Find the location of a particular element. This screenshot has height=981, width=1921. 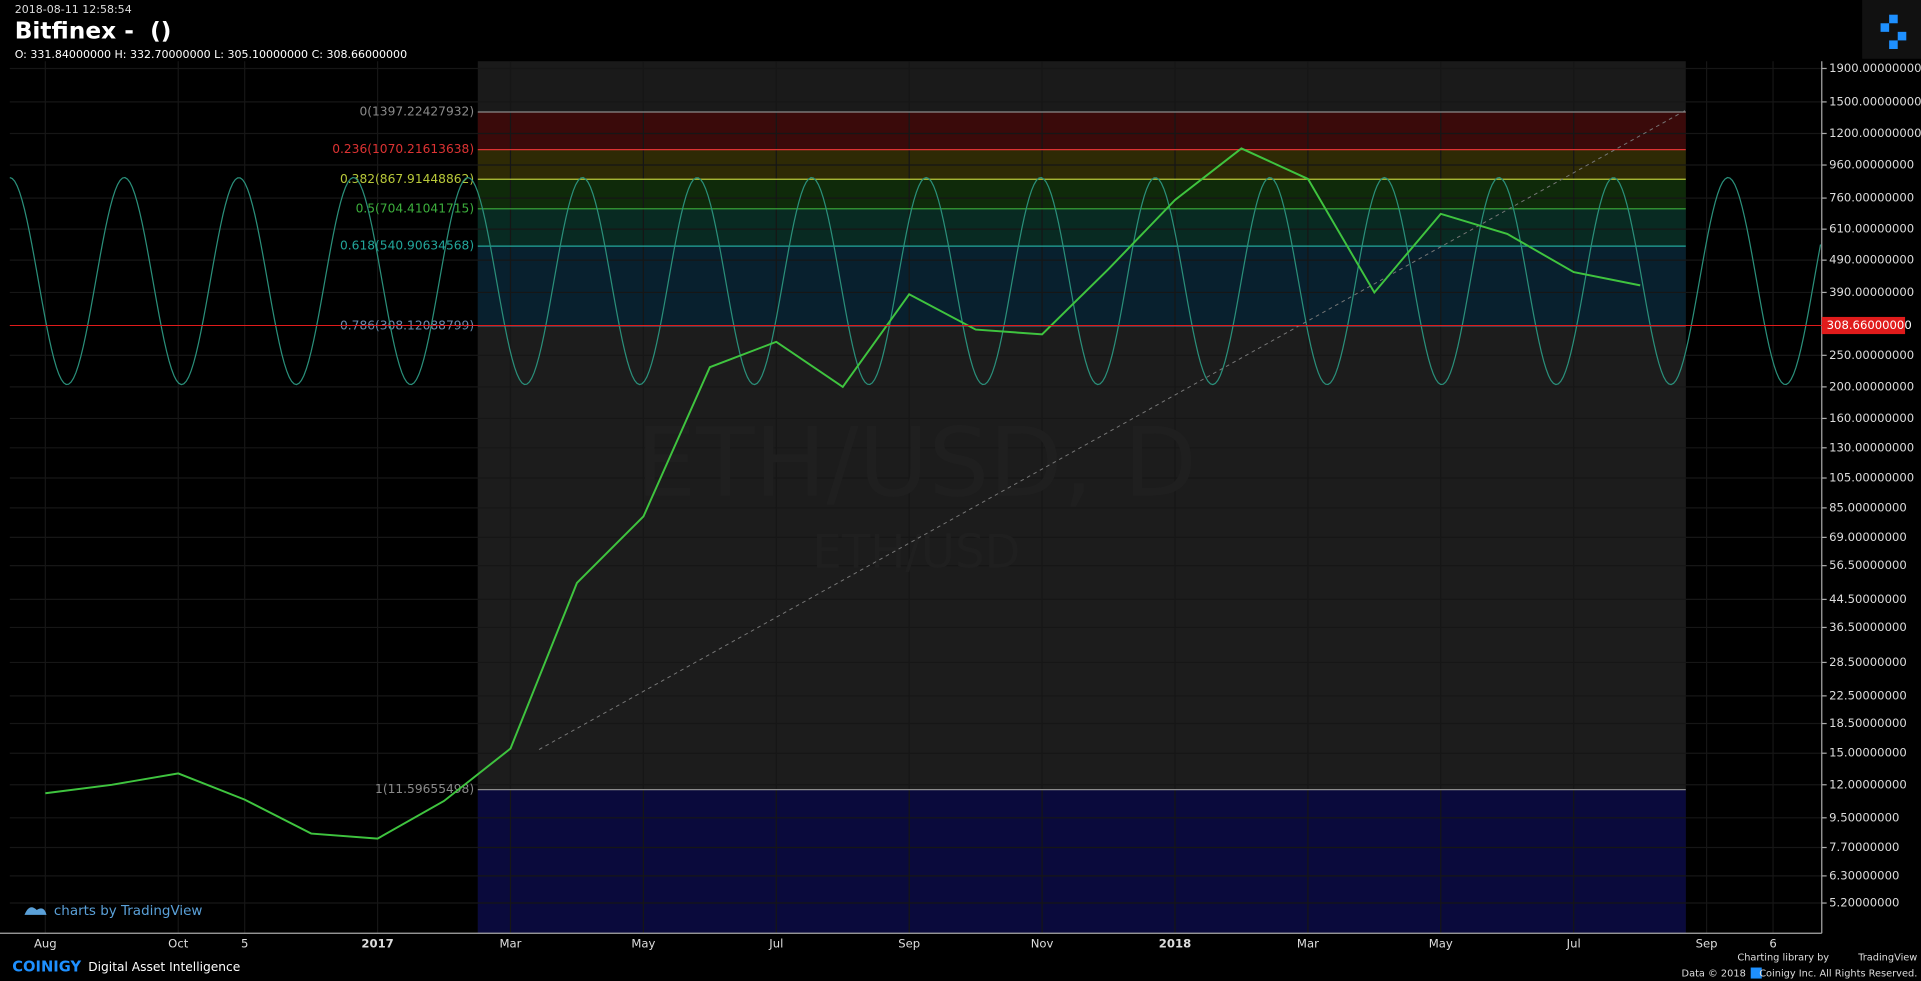

x-tick-label: 5 is located at coordinates (244, 944).